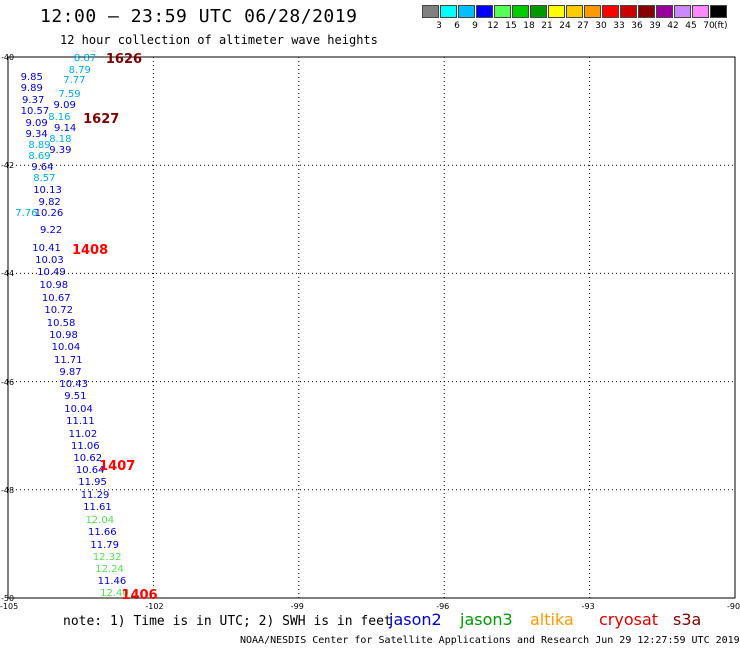 The width and height of the screenshot is (740, 650). Describe the element at coordinates (583, 26) in the screenshot. I see `colorbar-label: 27` at that location.